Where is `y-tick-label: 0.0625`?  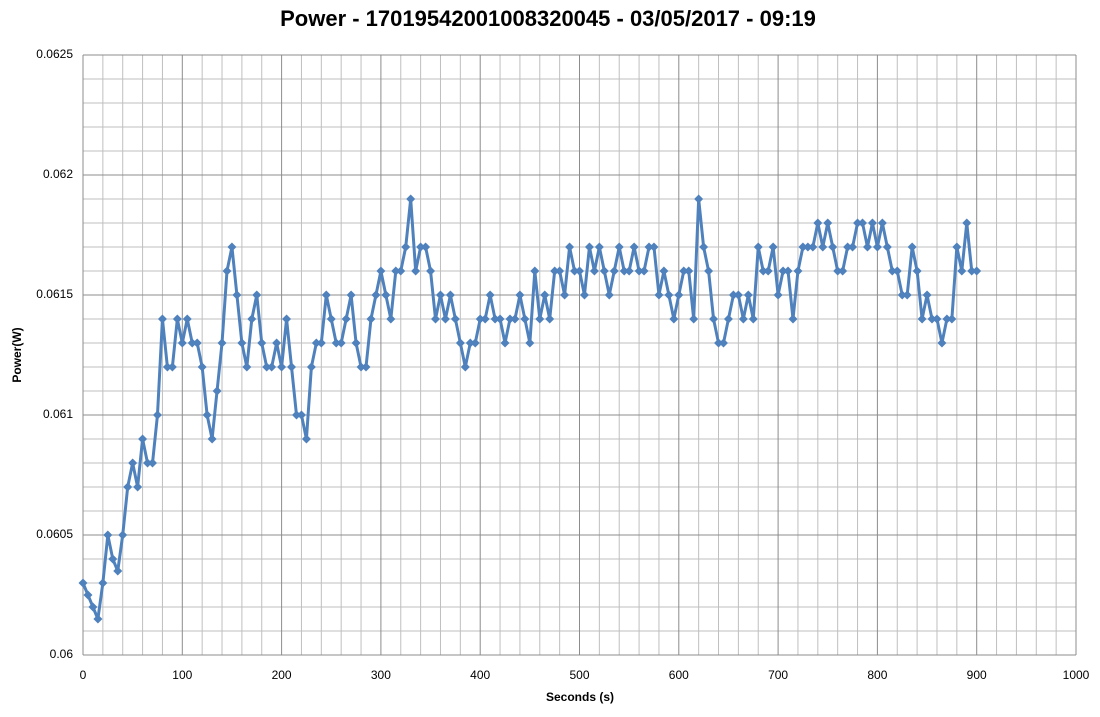 y-tick-label: 0.0625 is located at coordinates (54, 54).